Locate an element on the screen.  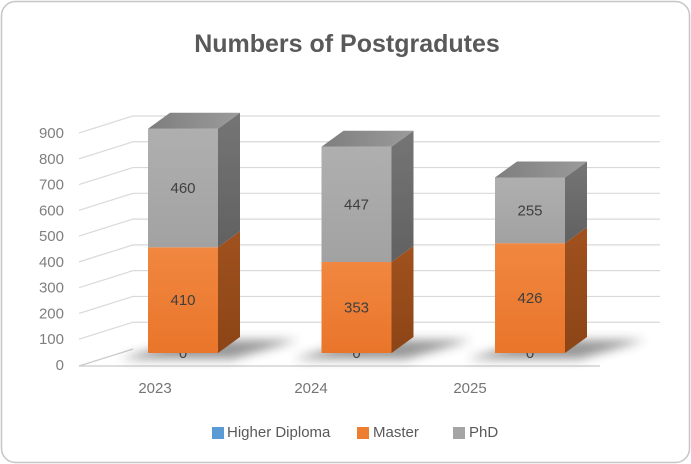
data-label-phd-2024: 447 is located at coordinates (356, 204).